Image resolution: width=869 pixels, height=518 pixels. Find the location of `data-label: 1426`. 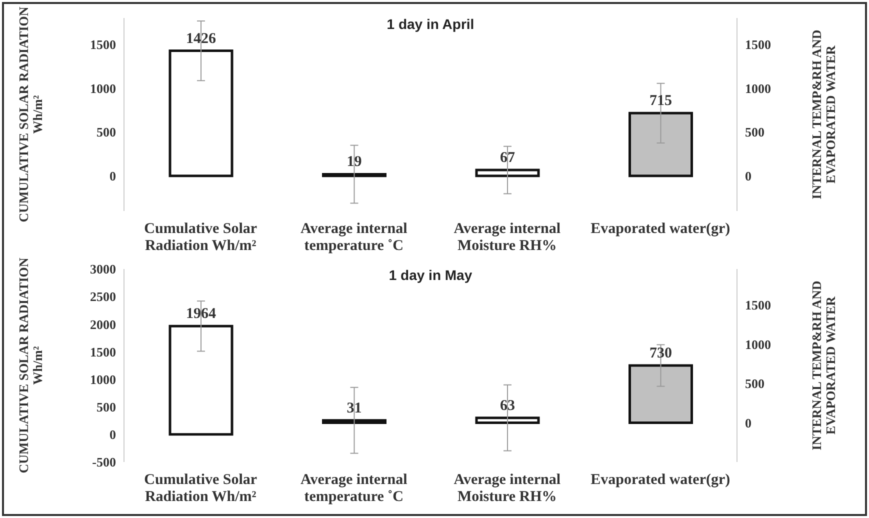

data-label: 1426 is located at coordinates (201, 38).